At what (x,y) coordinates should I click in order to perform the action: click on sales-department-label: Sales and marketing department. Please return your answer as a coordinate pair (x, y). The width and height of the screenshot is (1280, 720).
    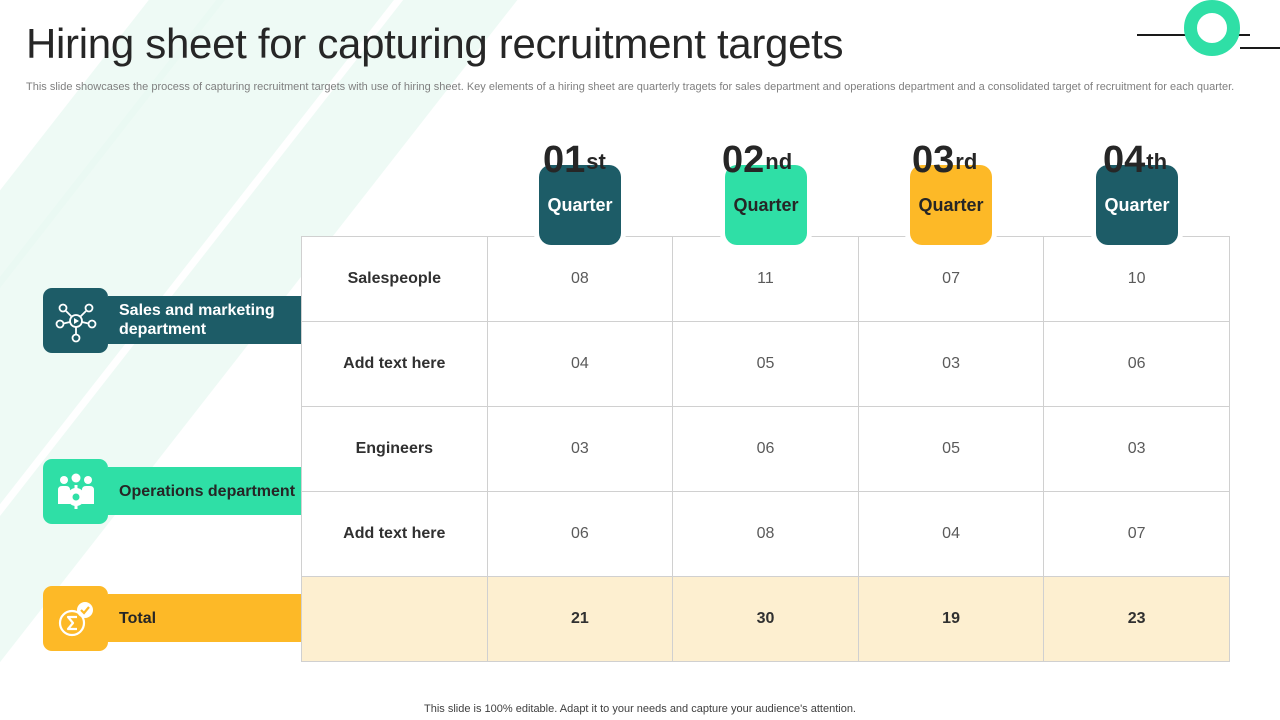
    Looking at the image, I should click on (197, 320).